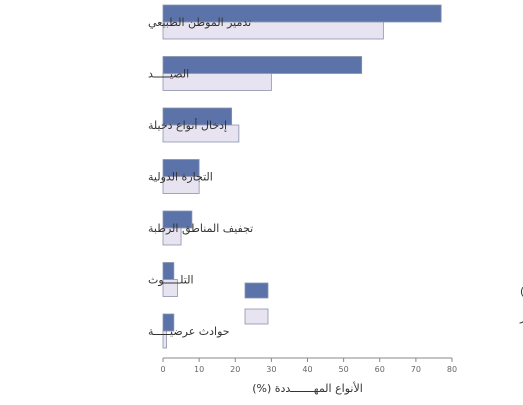  I want to click on x-tick-label-6: 60, so click(380, 369).